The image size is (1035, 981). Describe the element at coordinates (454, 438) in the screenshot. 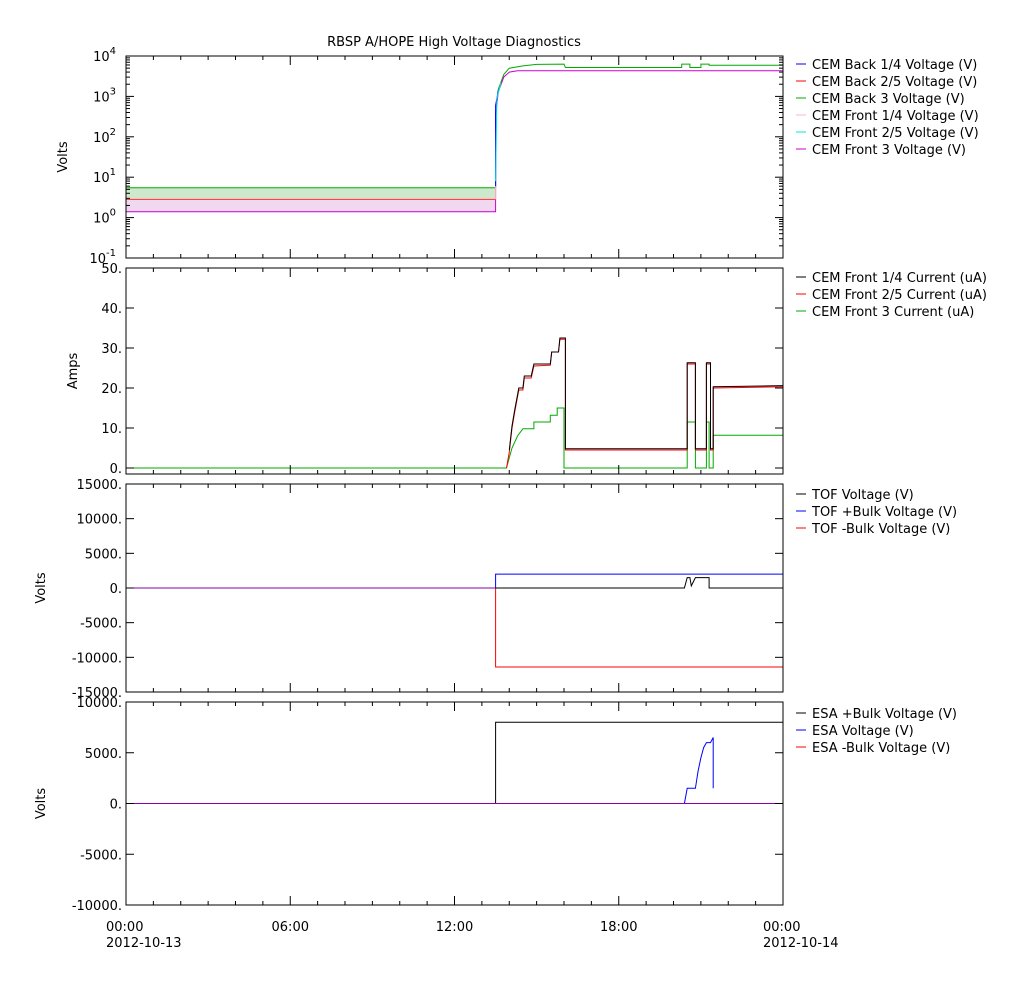

I see `series-line-cem-front-3-current-ua-` at that location.